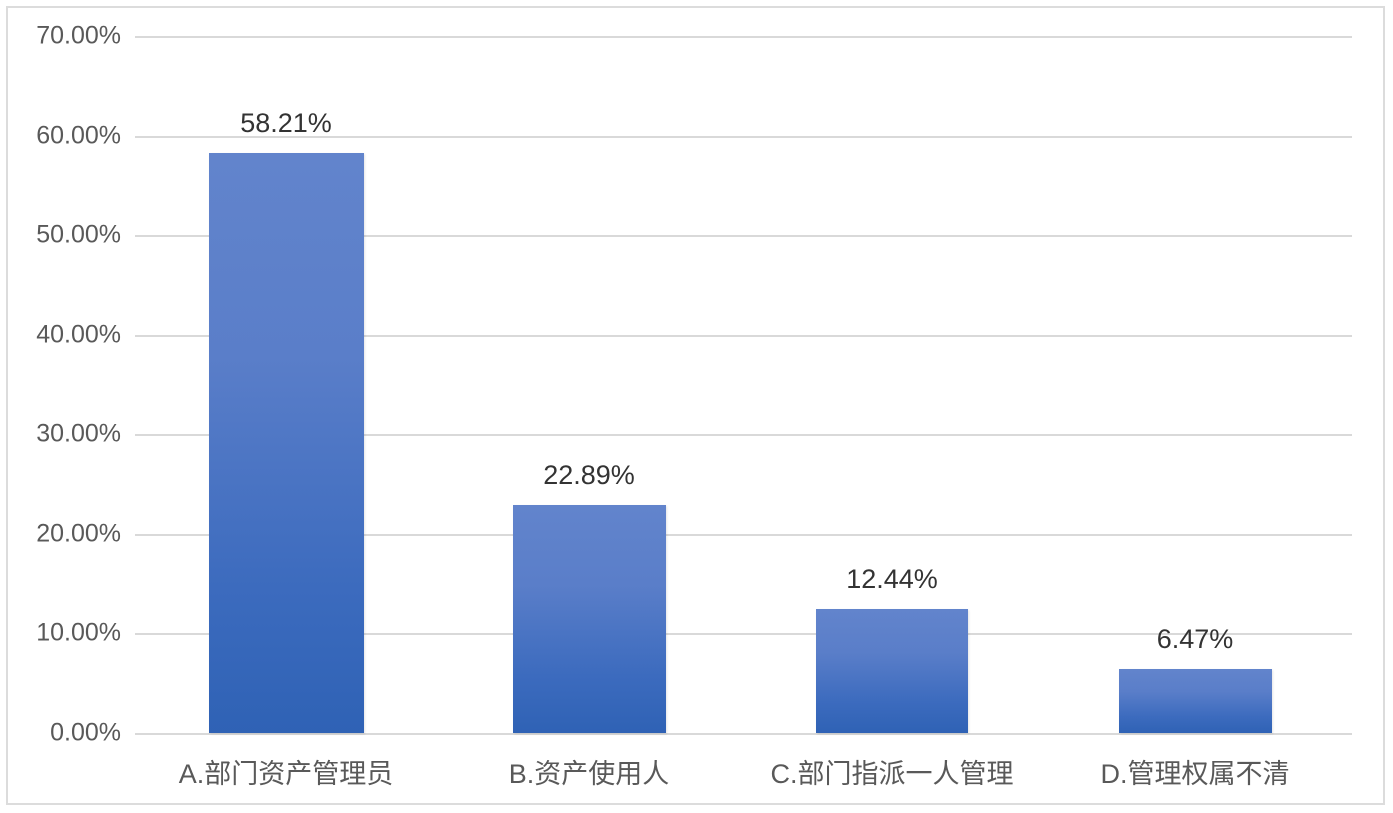 This screenshot has width=1393, height=813. Describe the element at coordinates (1195, 774) in the screenshot. I see `x-axis-category-label-d: D.管理权属不清` at that location.